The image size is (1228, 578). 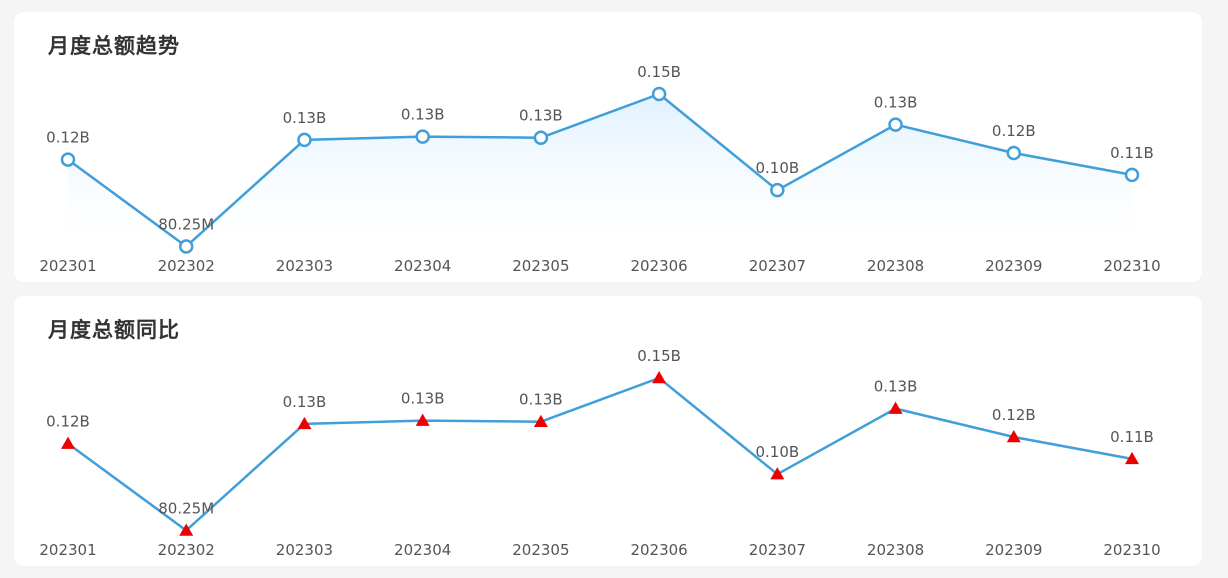 What do you see at coordinates (186, 224) in the screenshot?
I see `trend-data-label: 80.25M` at bounding box center [186, 224].